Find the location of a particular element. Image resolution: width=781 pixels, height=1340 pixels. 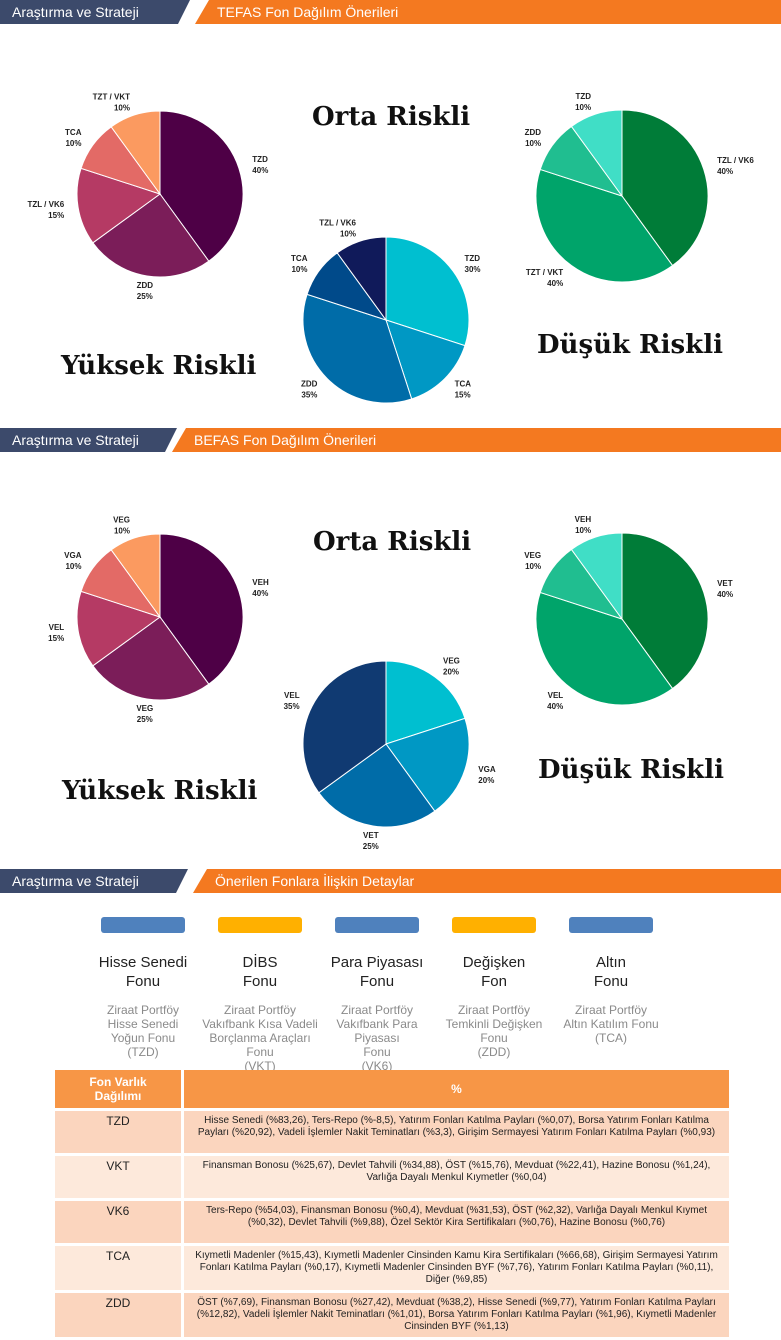

table-header-percent: % is located at coordinates (456, 1089).